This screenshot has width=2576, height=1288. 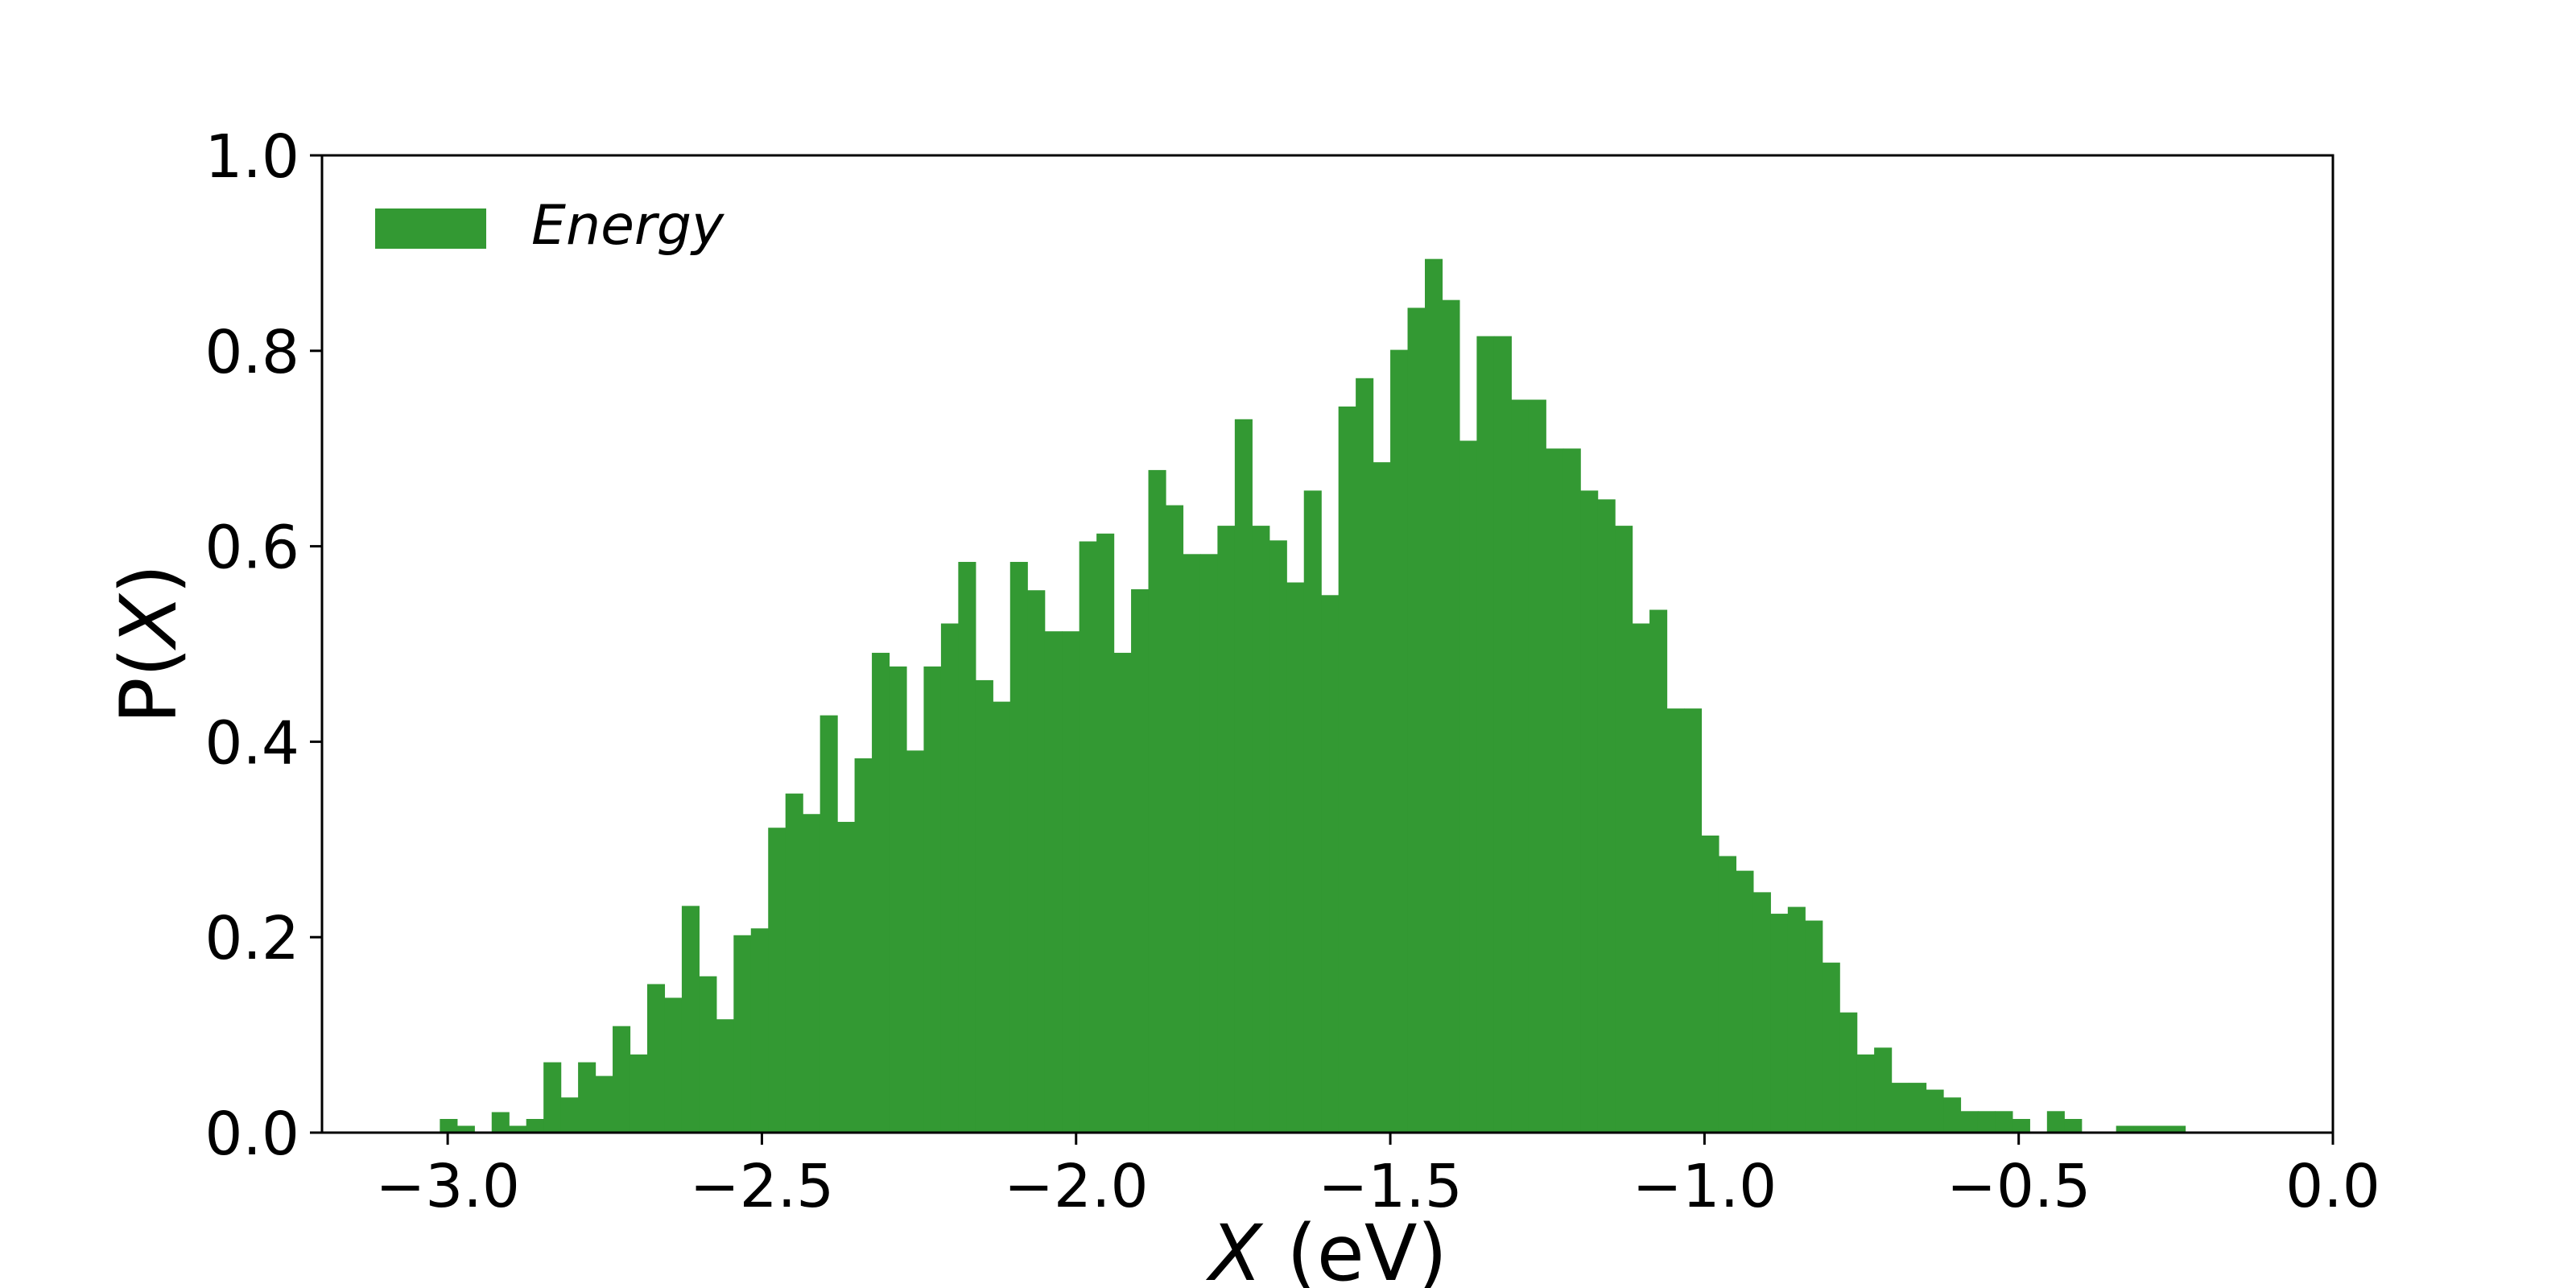 What do you see at coordinates (1705, 1186) in the screenshot?
I see `x-tick-label: −1.0` at bounding box center [1705, 1186].